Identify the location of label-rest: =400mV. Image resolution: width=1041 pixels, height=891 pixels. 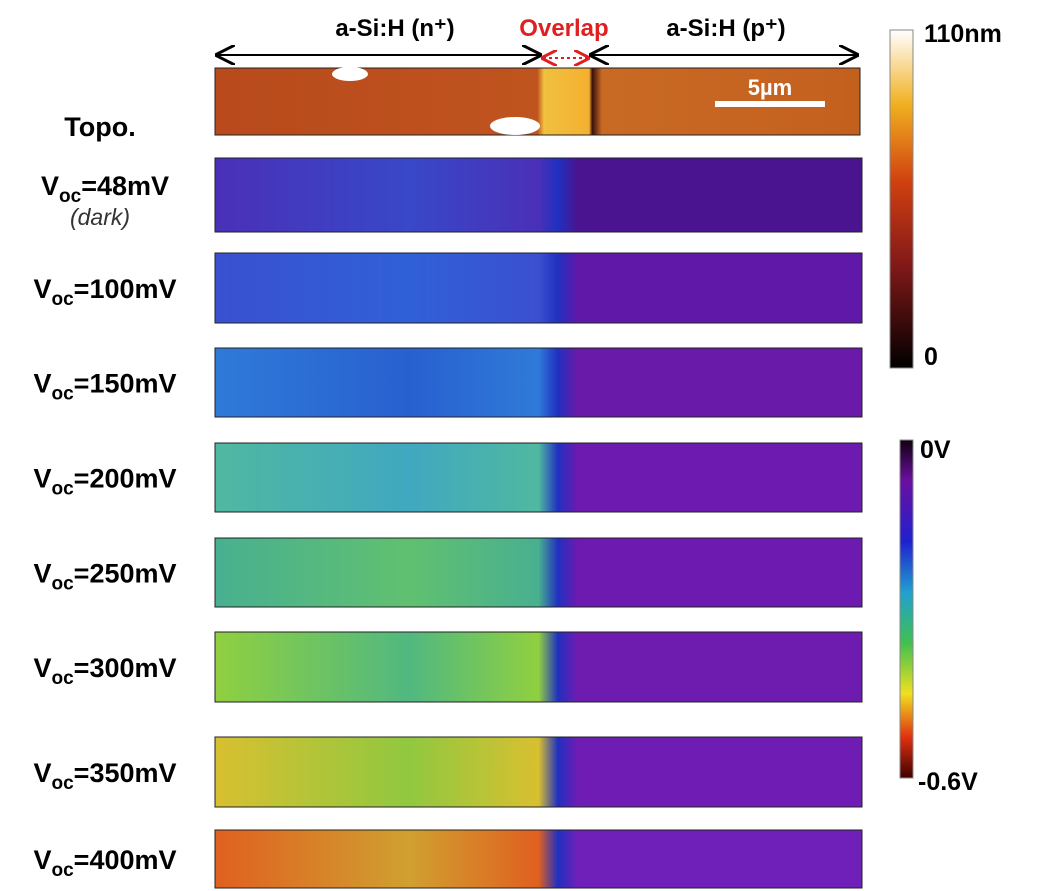
(125, 860).